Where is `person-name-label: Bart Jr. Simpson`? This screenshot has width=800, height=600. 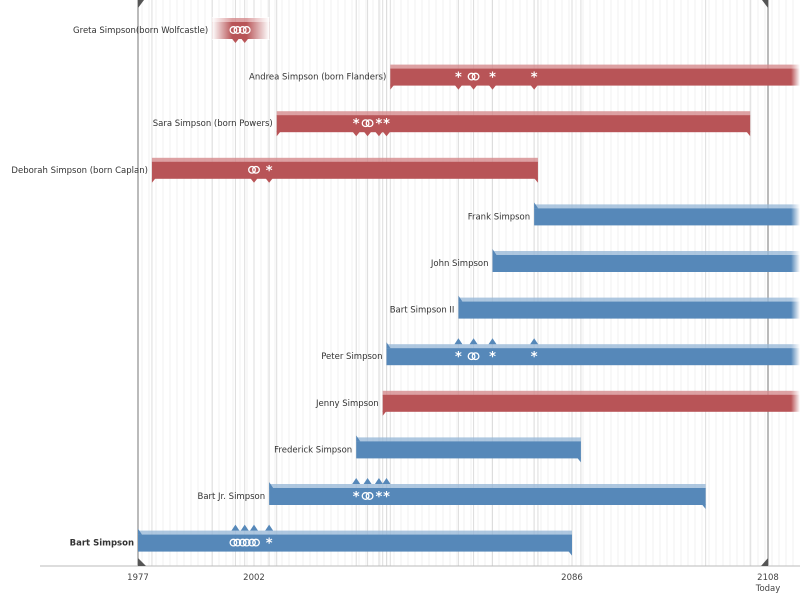 person-name-label: Bart Jr. Simpson is located at coordinates (231, 497).